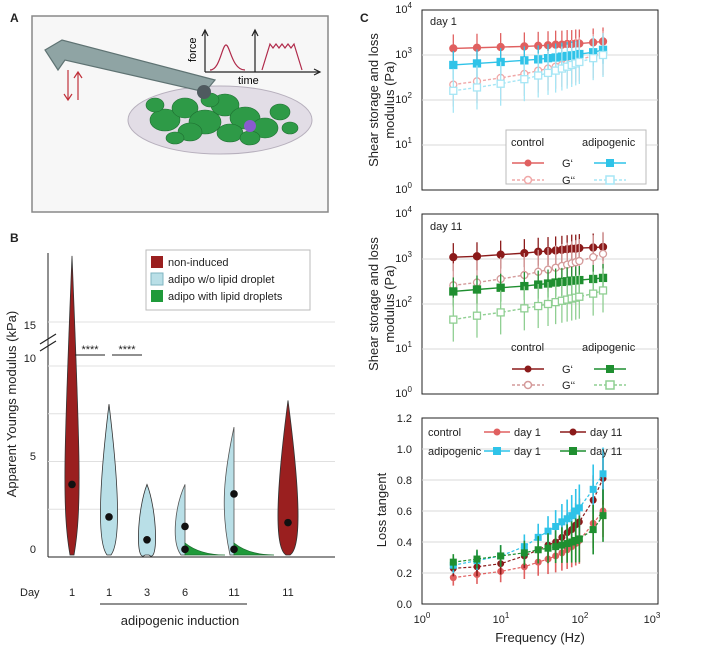  Describe the element at coordinates (198, 263) in the screenshot. I see `legend-noninduced: non-induced` at that location.